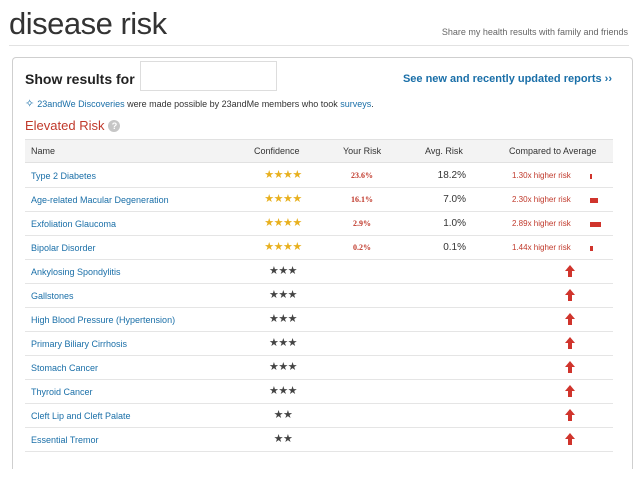 This screenshot has width=638, height=479. Describe the element at coordinates (65, 368) in the screenshot. I see `condition-link: Stomach Cancer` at that location.